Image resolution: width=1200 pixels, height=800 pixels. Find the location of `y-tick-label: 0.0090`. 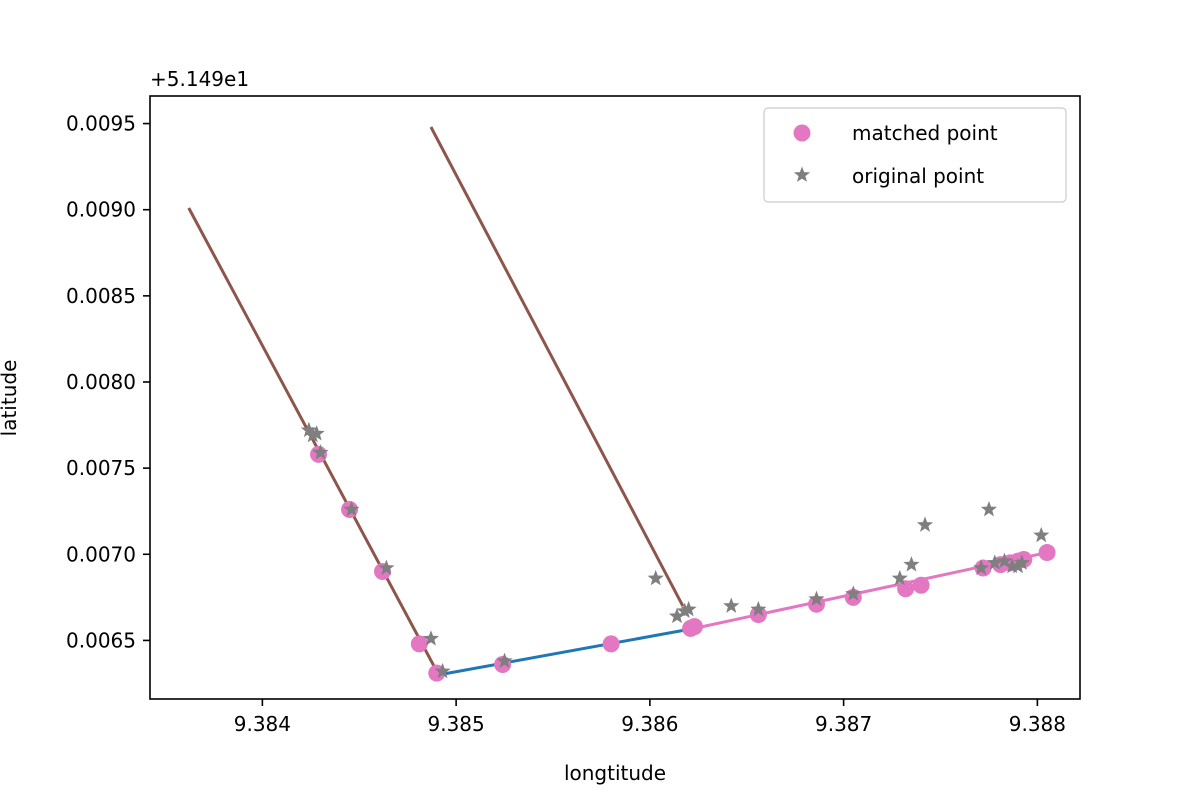

y-tick-label: 0.0090 is located at coordinates (101, 210).